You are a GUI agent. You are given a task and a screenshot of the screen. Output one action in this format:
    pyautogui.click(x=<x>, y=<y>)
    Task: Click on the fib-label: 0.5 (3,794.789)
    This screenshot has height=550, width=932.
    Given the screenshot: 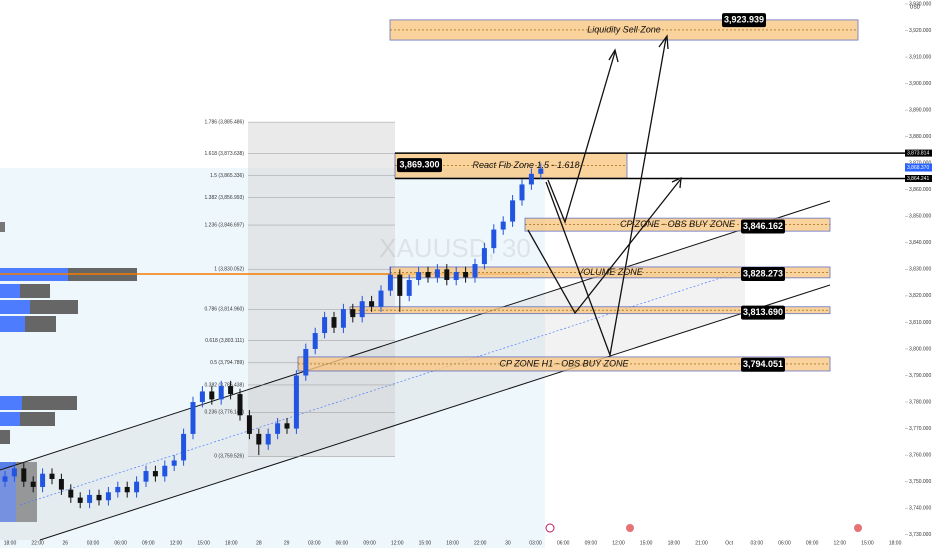 What is the action you would take?
    pyautogui.click(x=227, y=363)
    